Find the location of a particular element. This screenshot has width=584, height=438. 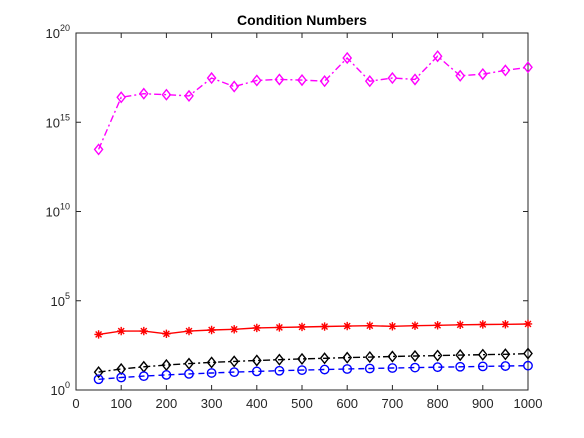

x-tick-label: 400 is located at coordinates (257, 403).